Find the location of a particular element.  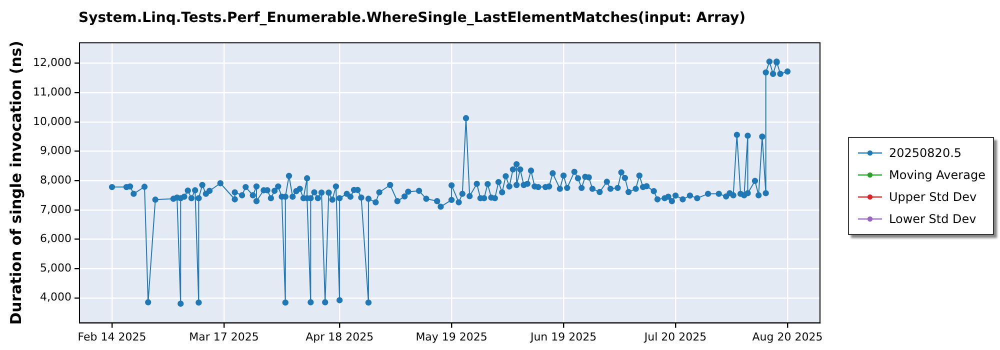

y-tick-label: 4,000 is located at coordinates (56, 297).